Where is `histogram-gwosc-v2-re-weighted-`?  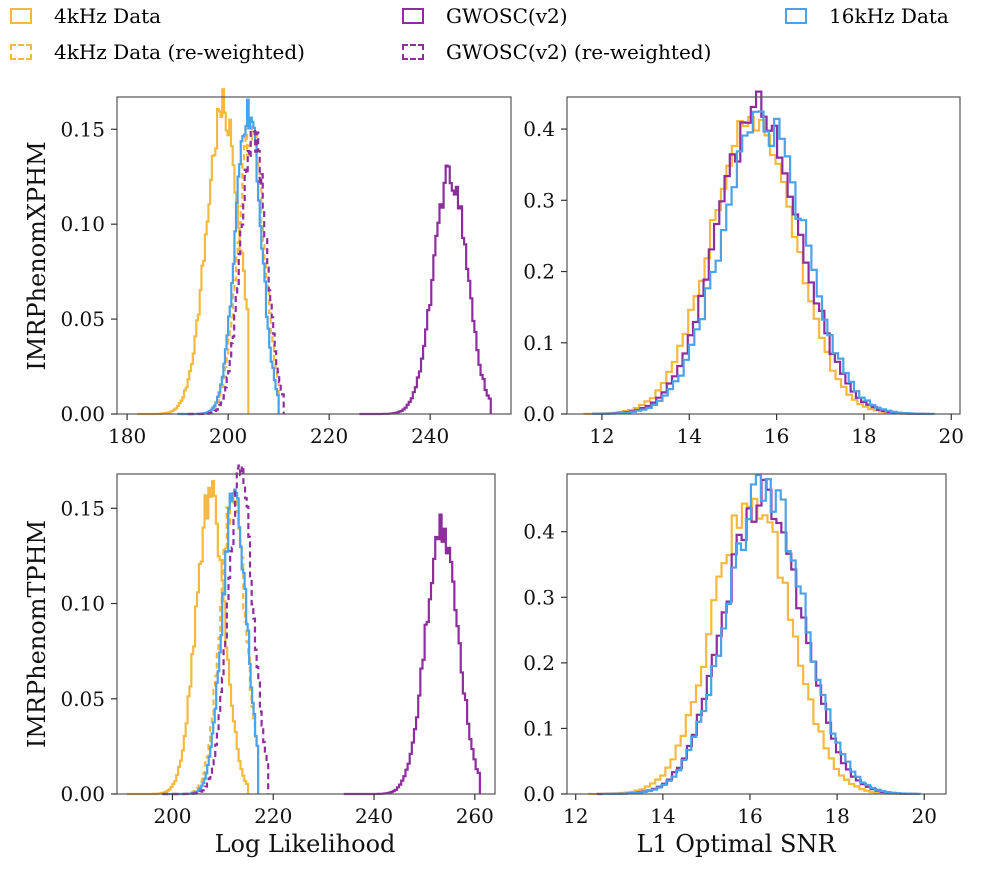 histogram-gwosc-v2-re-weighted- is located at coordinates (236, 272).